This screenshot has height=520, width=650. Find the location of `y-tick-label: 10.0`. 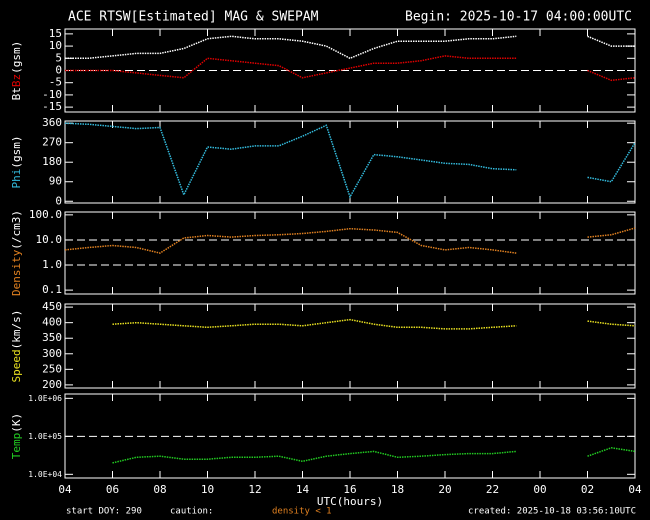

y-tick-label: 10.0 is located at coordinates (49, 239).